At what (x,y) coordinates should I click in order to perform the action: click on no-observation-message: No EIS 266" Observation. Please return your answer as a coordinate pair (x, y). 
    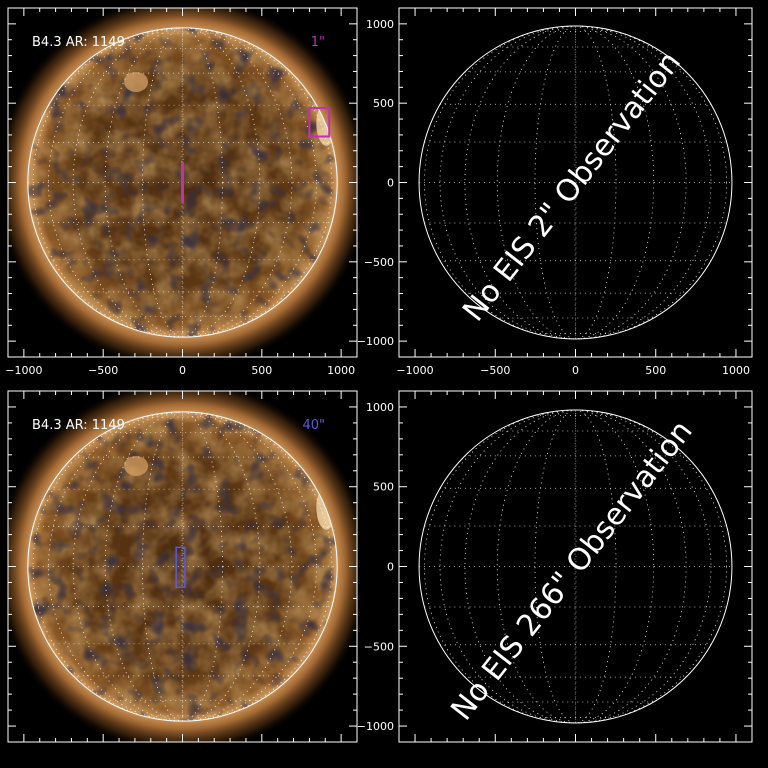
    Looking at the image, I should click on (571, 570).